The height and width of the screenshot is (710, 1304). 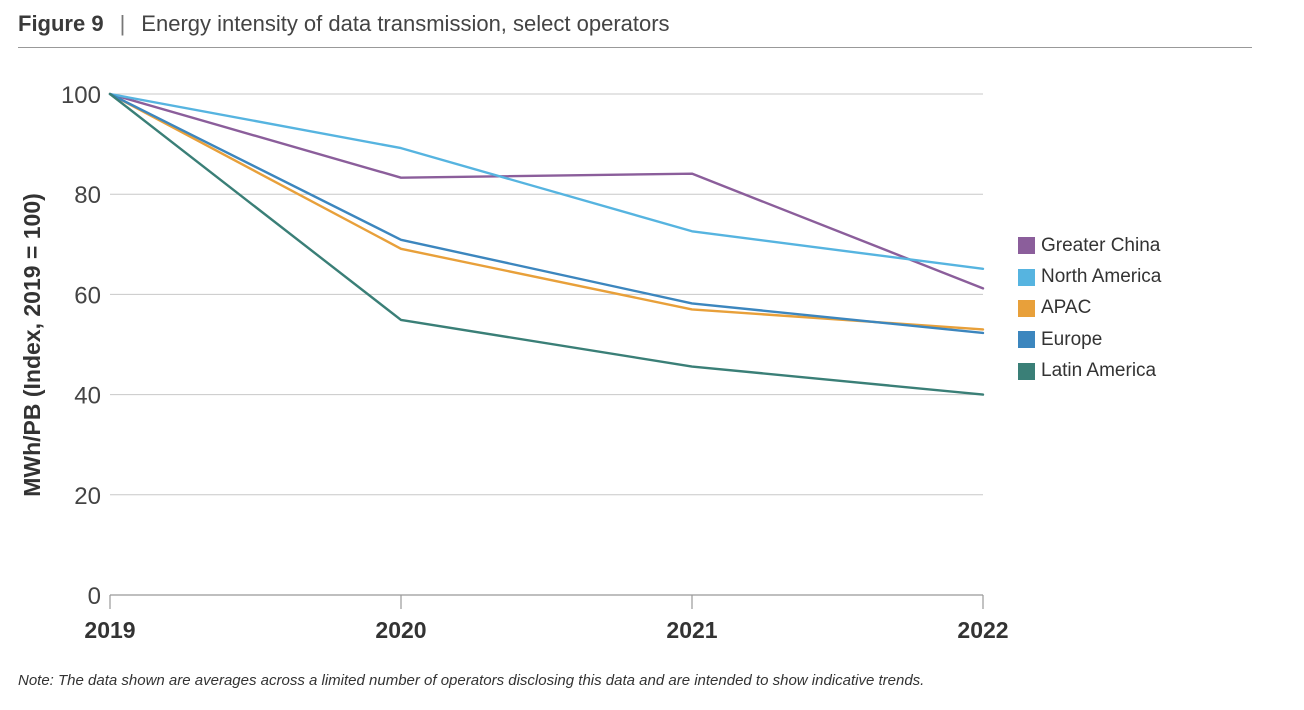 I want to click on x-tick-label: 2019, so click(x=109, y=630).